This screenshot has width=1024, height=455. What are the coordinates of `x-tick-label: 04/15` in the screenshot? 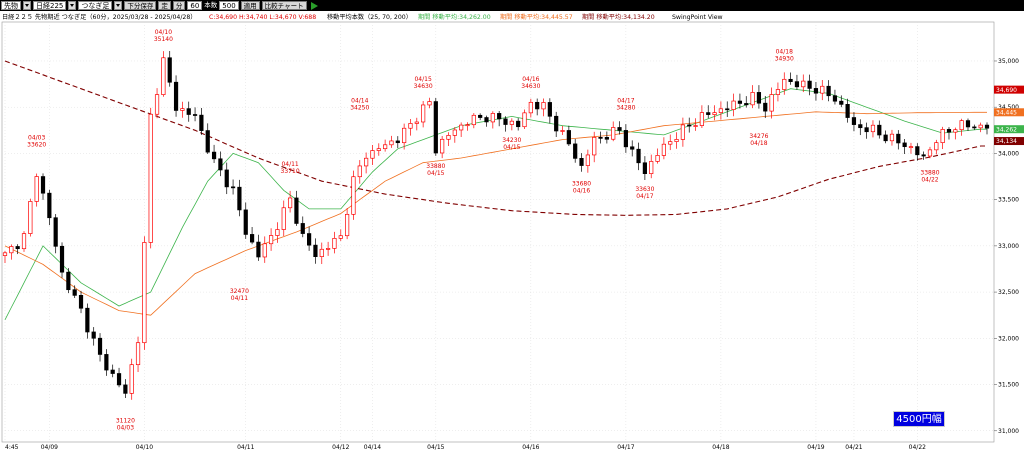 It's located at (435, 447).